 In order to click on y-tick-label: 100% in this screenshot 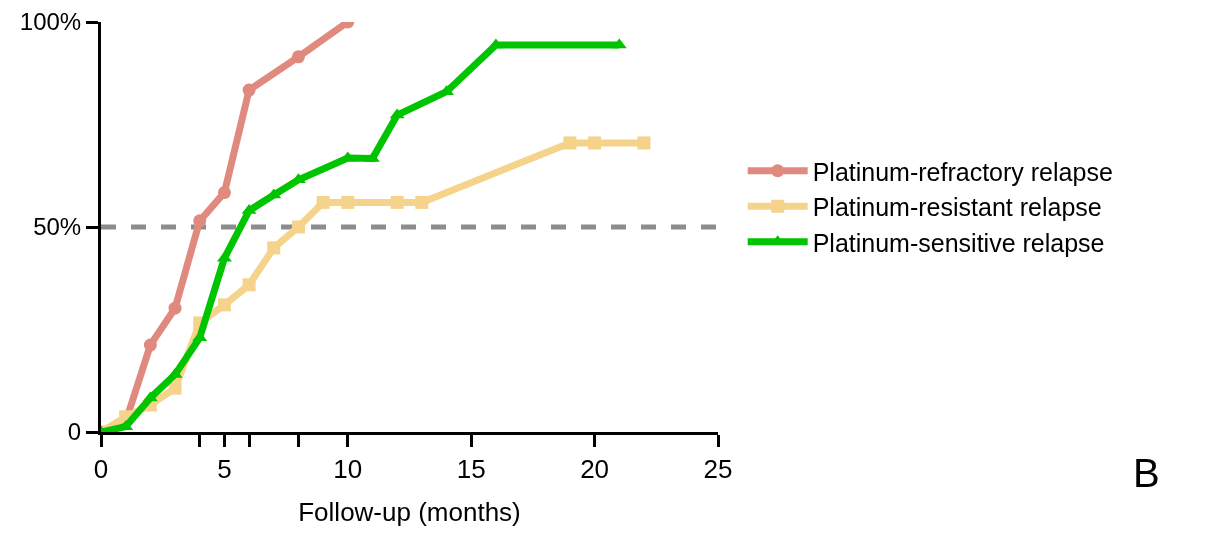, I will do `click(50, 22)`.